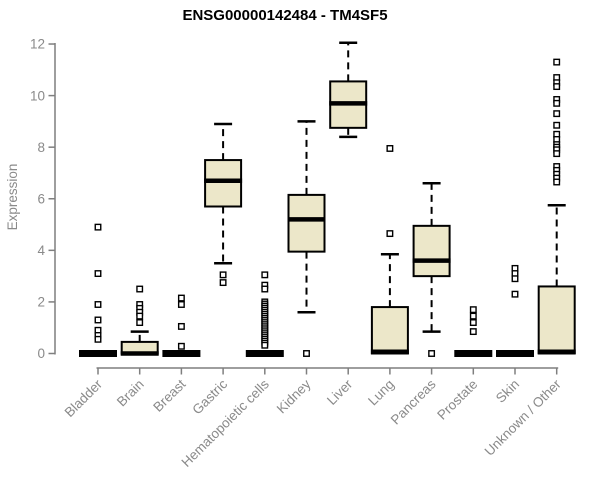 The image size is (600, 500). Describe the element at coordinates (12, 197) in the screenshot. I see `y-axis-title: Expression` at that location.